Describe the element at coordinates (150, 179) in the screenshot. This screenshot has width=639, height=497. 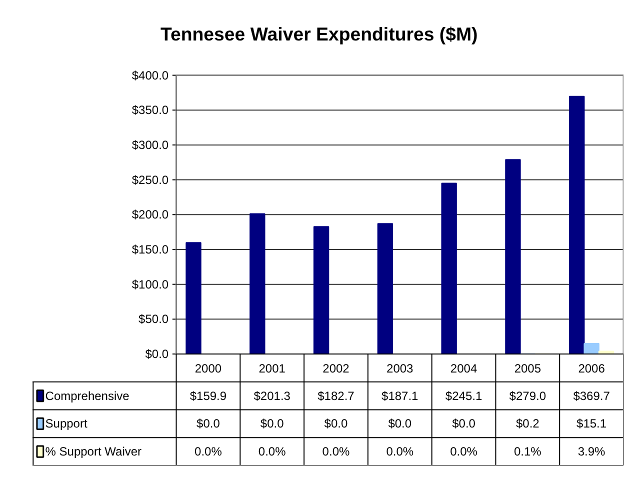
I see `y-tick-label: $250.0` at that location.